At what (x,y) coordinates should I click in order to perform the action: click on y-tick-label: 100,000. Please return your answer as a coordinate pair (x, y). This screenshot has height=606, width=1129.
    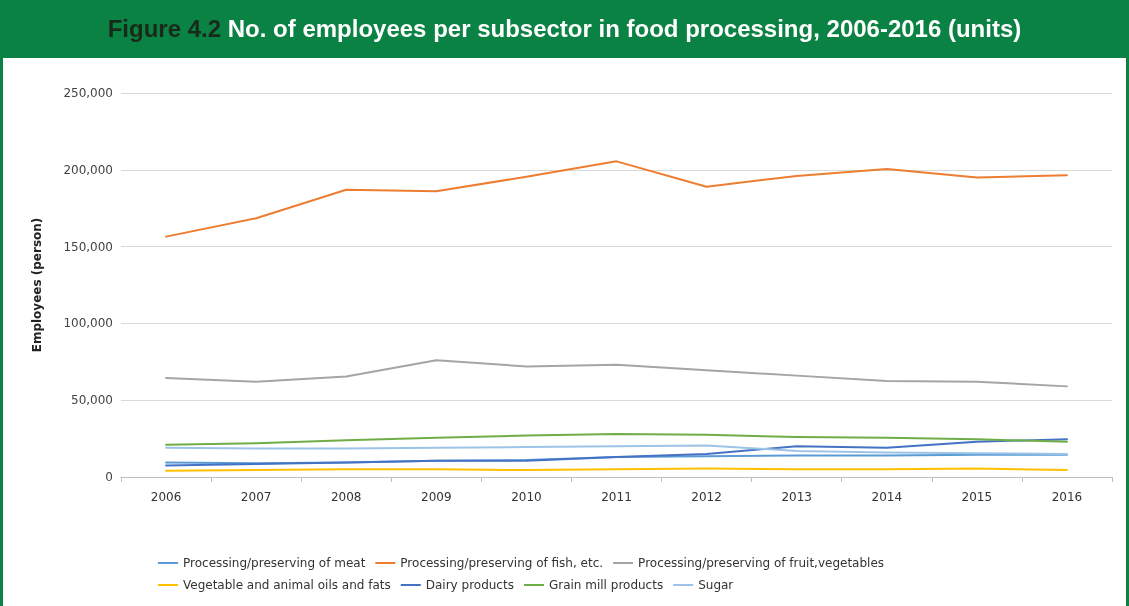
    Looking at the image, I should click on (88, 323).